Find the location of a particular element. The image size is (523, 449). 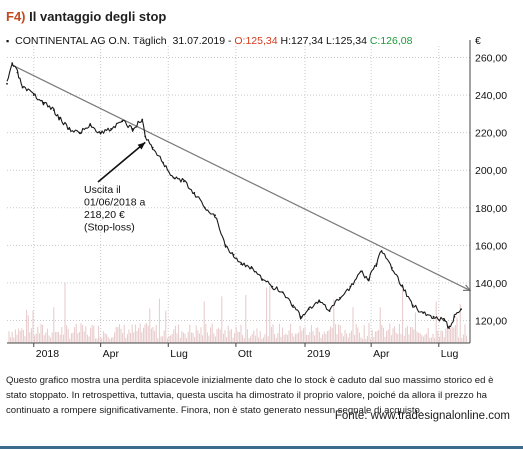

annotation-line: (Stop-loss) is located at coordinates (109, 228).